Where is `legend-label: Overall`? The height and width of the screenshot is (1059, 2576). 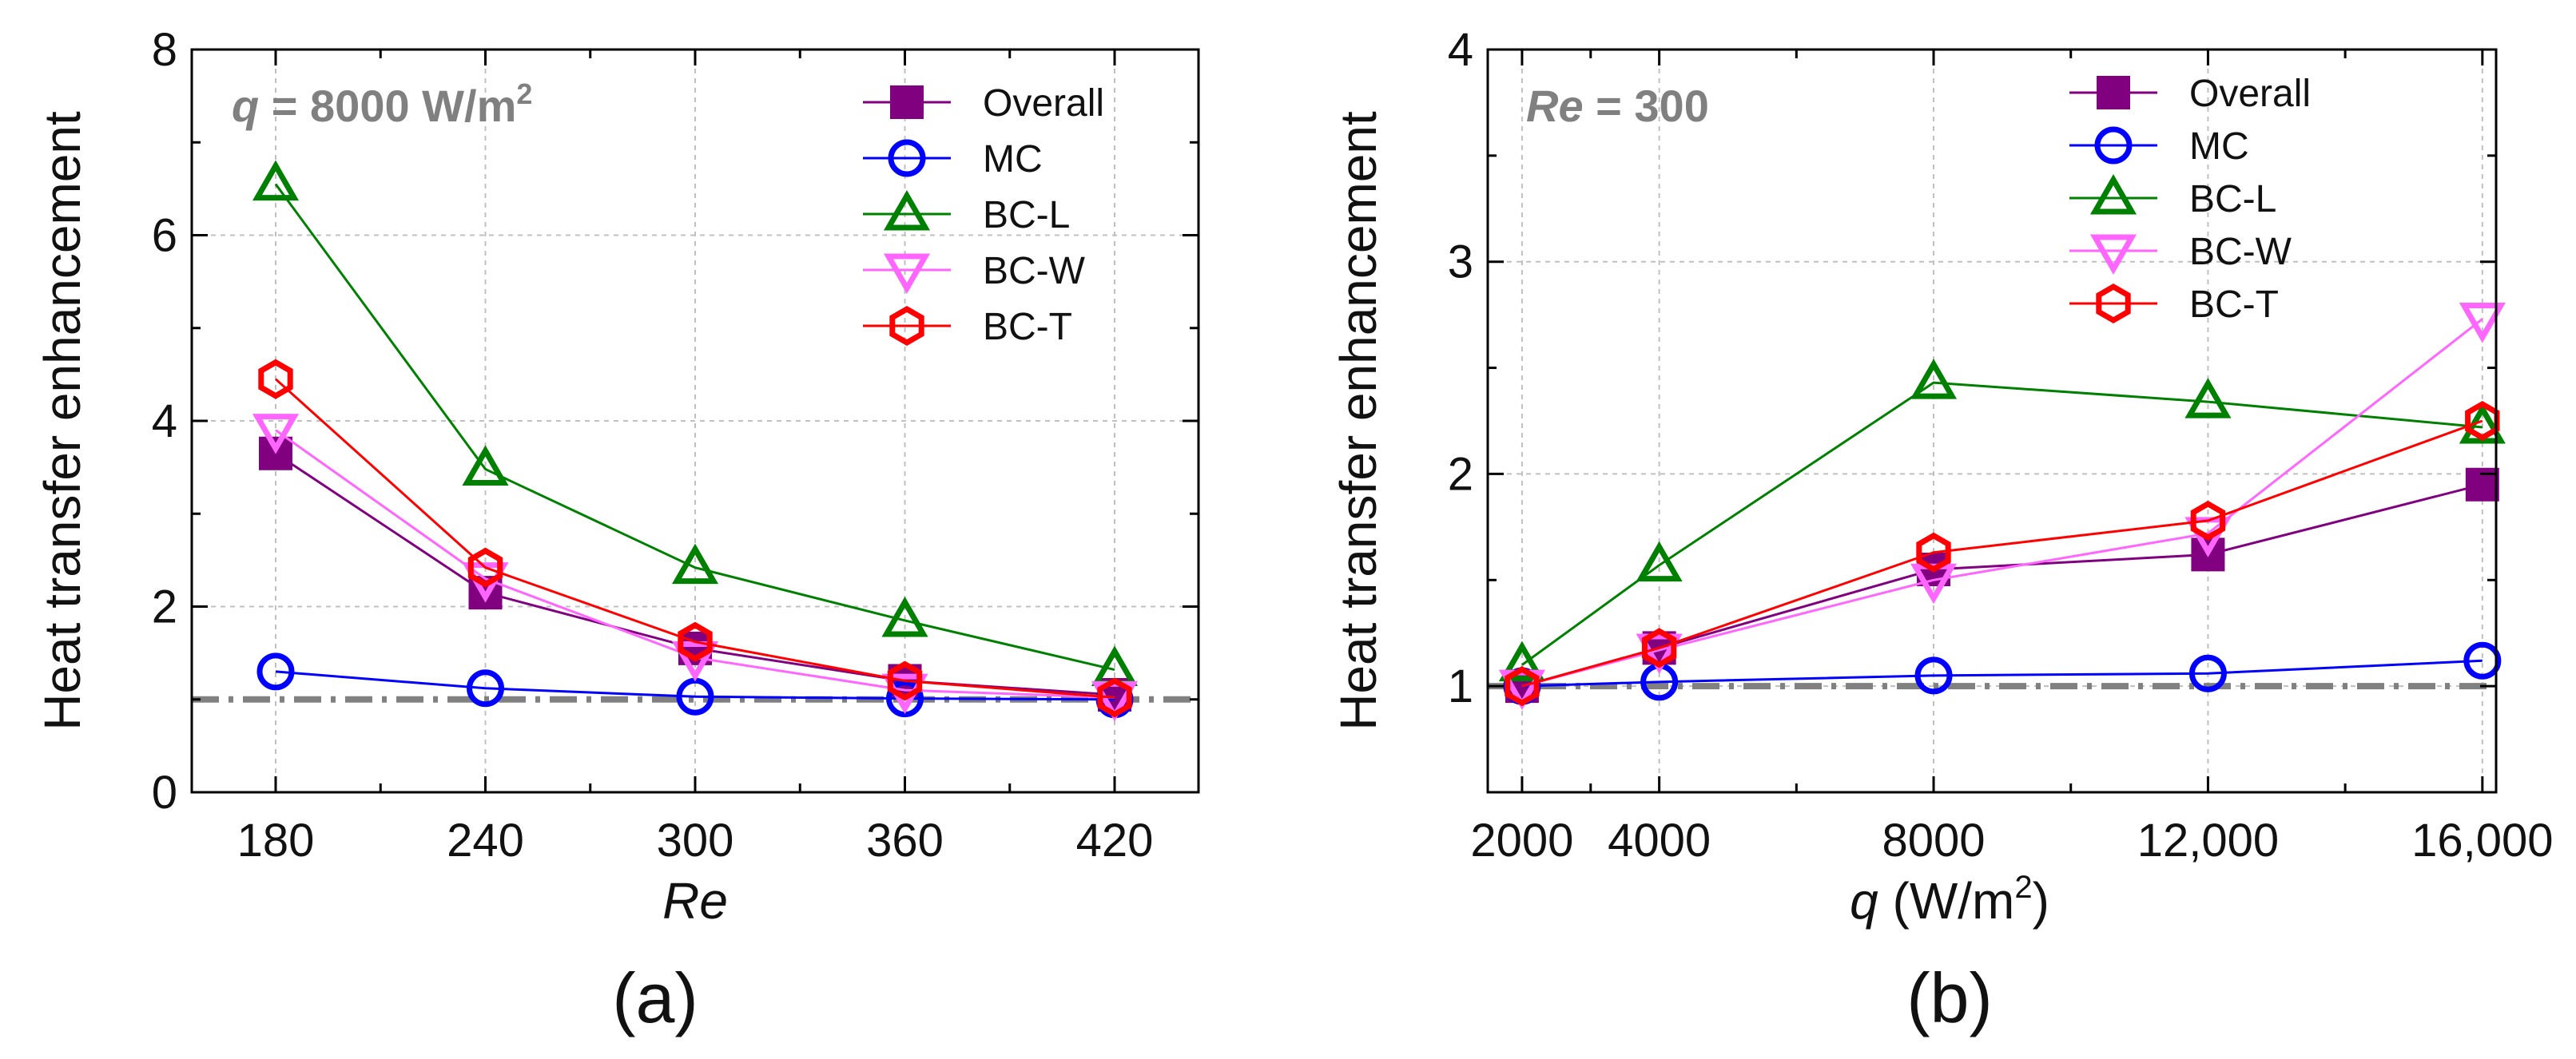 legend-label: Overall is located at coordinates (1043, 103).